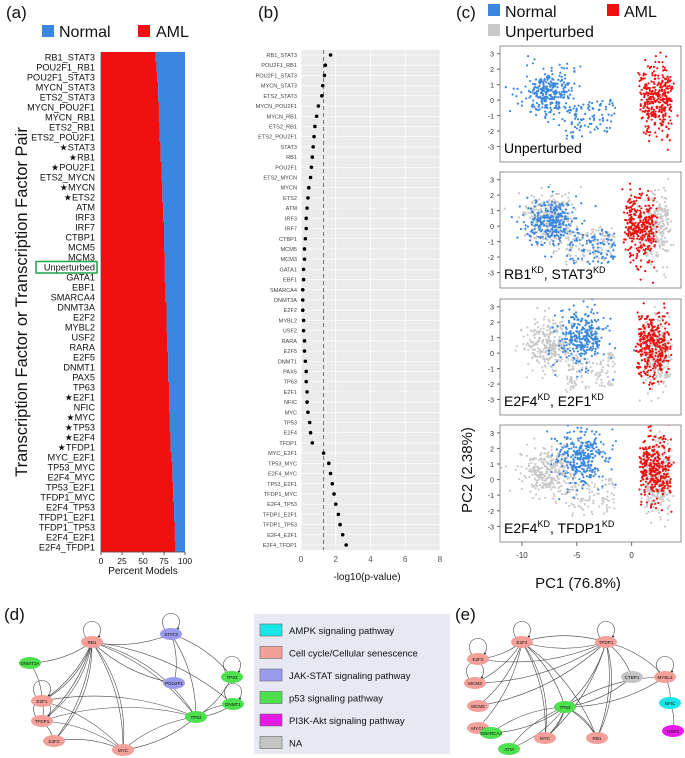 This screenshot has width=685, height=758. Describe the element at coordinates (129, 77) in the screenshot. I see `bar-aml-POU2F1_STAT3` at that location.